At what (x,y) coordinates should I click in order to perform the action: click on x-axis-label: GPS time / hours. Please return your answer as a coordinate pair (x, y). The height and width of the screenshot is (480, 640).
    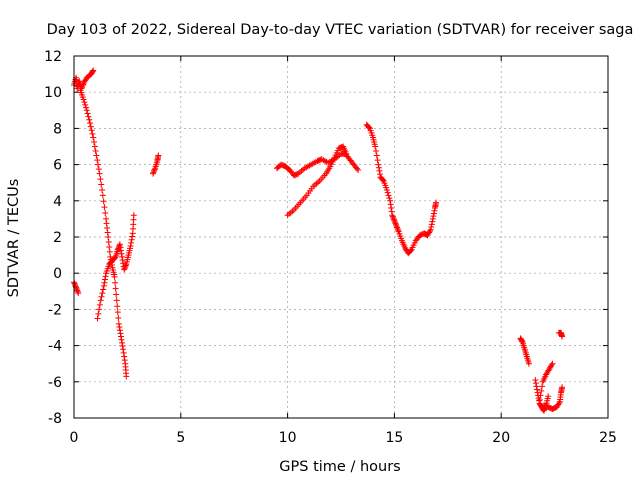
    Looking at the image, I should click on (339, 467).